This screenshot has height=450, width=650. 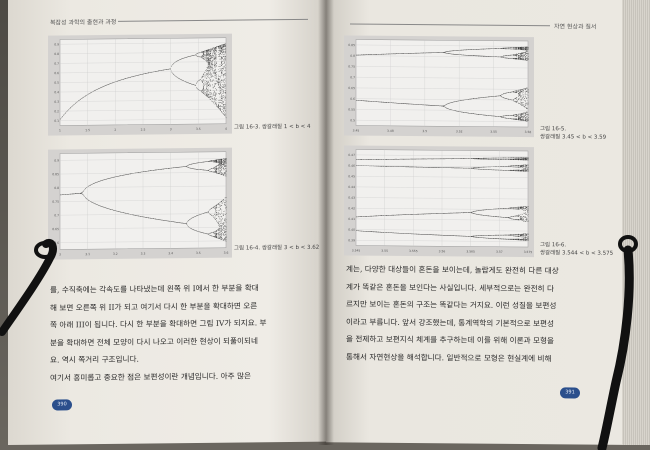 I want to click on bifurcation-figure-1: 0.9 0.8 0.7 0.6 0.5 0.4 0.3 0.2 0.1 1 1.5 2 2.5 3 3.5 4, so click(x=140, y=84).